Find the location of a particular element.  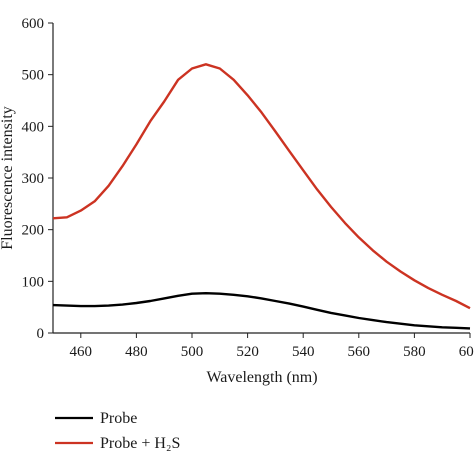

x-tick-label: 520 is located at coordinates (247, 352).